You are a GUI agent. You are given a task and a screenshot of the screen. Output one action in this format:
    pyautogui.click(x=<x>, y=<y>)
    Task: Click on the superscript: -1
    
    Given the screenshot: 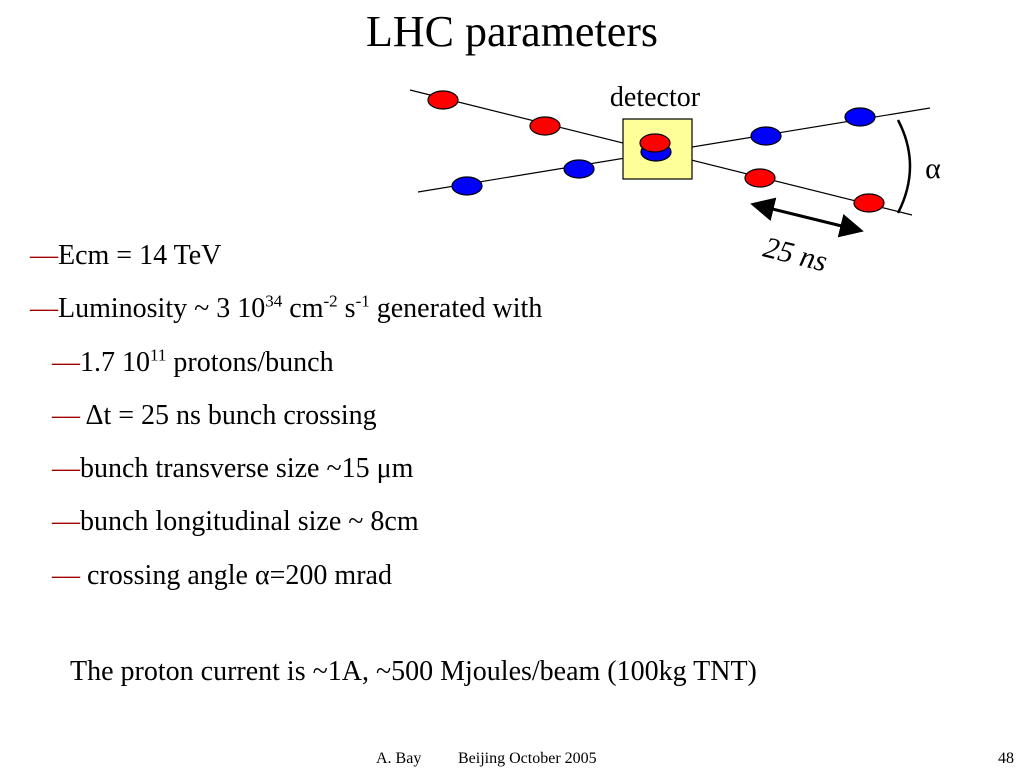 What is the action you would take?
    pyautogui.click(x=362, y=301)
    